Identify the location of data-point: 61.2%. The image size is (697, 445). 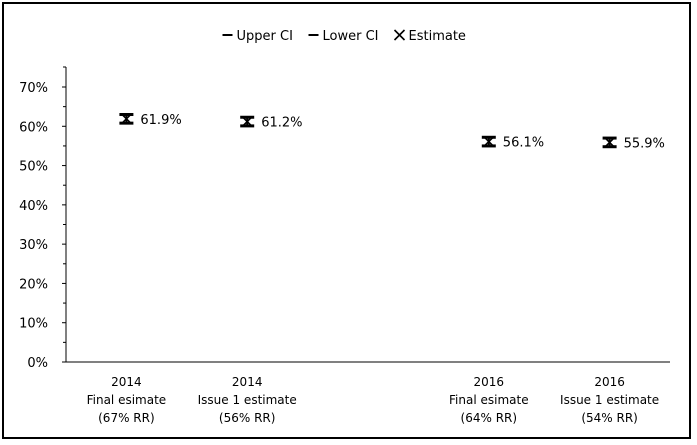
(271, 123).